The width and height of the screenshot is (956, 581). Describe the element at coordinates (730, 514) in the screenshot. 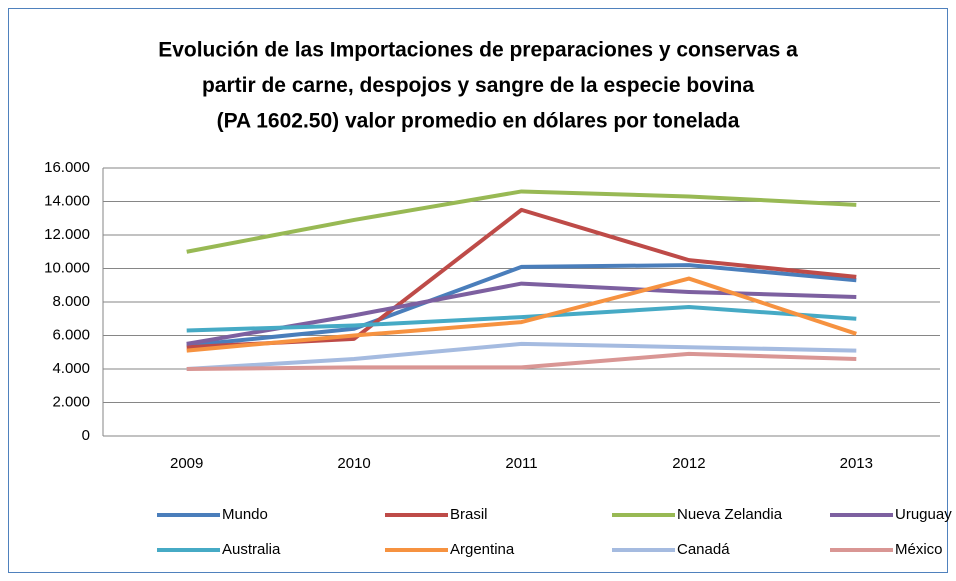

I see `legend-label: Nueva Zelandia` at that location.